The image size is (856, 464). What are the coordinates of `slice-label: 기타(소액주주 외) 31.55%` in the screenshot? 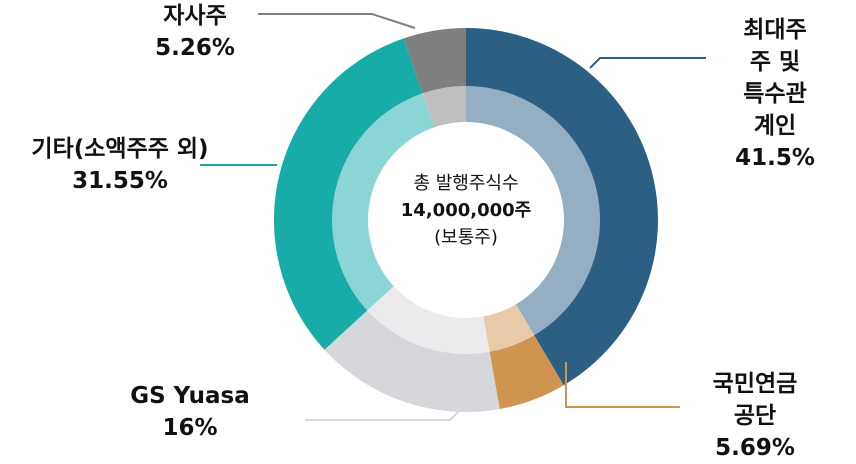 It's located at (119, 165).